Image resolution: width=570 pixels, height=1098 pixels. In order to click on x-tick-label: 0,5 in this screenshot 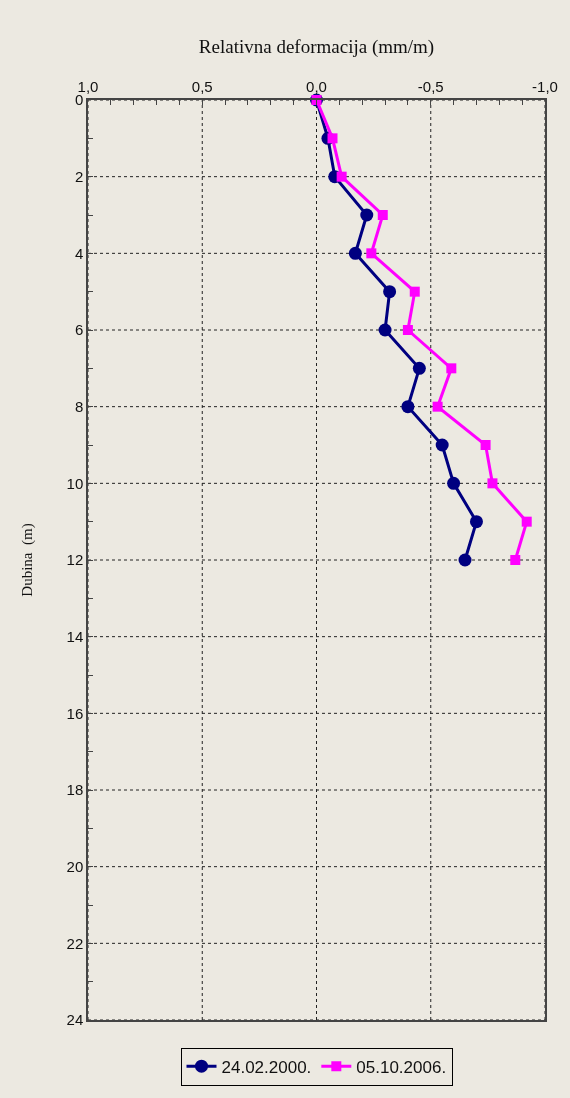, I will do `click(202, 87)`.